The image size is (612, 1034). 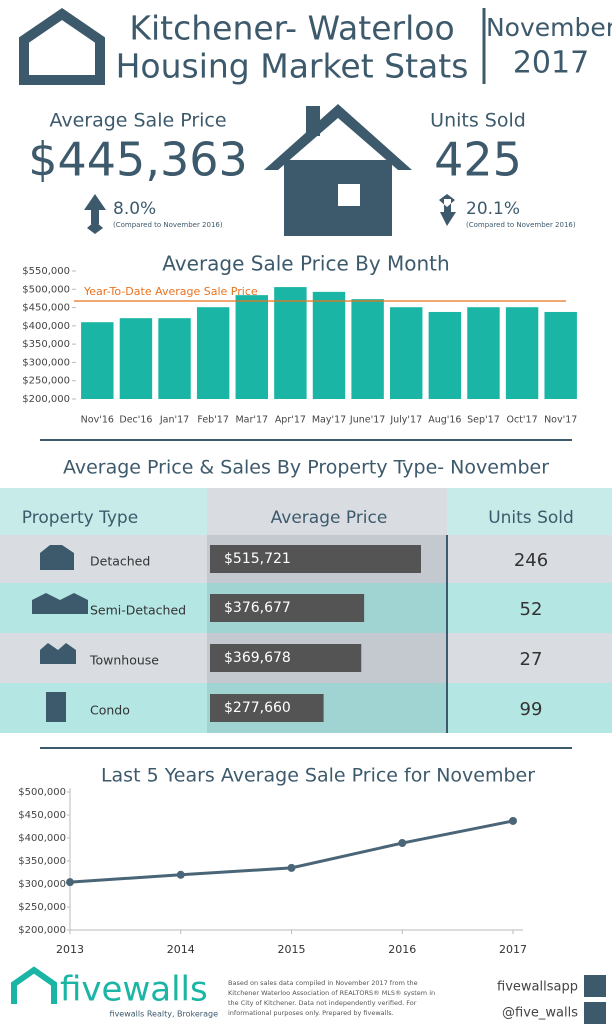 What do you see at coordinates (444, 420) in the screenshot?
I see `x-tick-label: Aug'16` at bounding box center [444, 420].